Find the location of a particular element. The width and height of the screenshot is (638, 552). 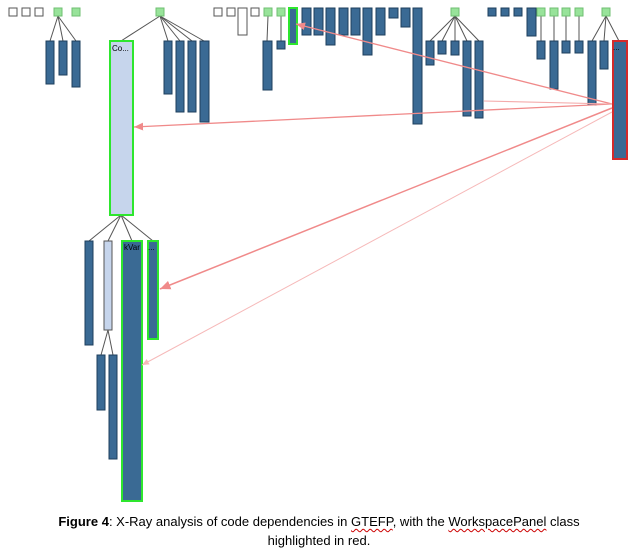

container-child-node is located at coordinates (108, 285).